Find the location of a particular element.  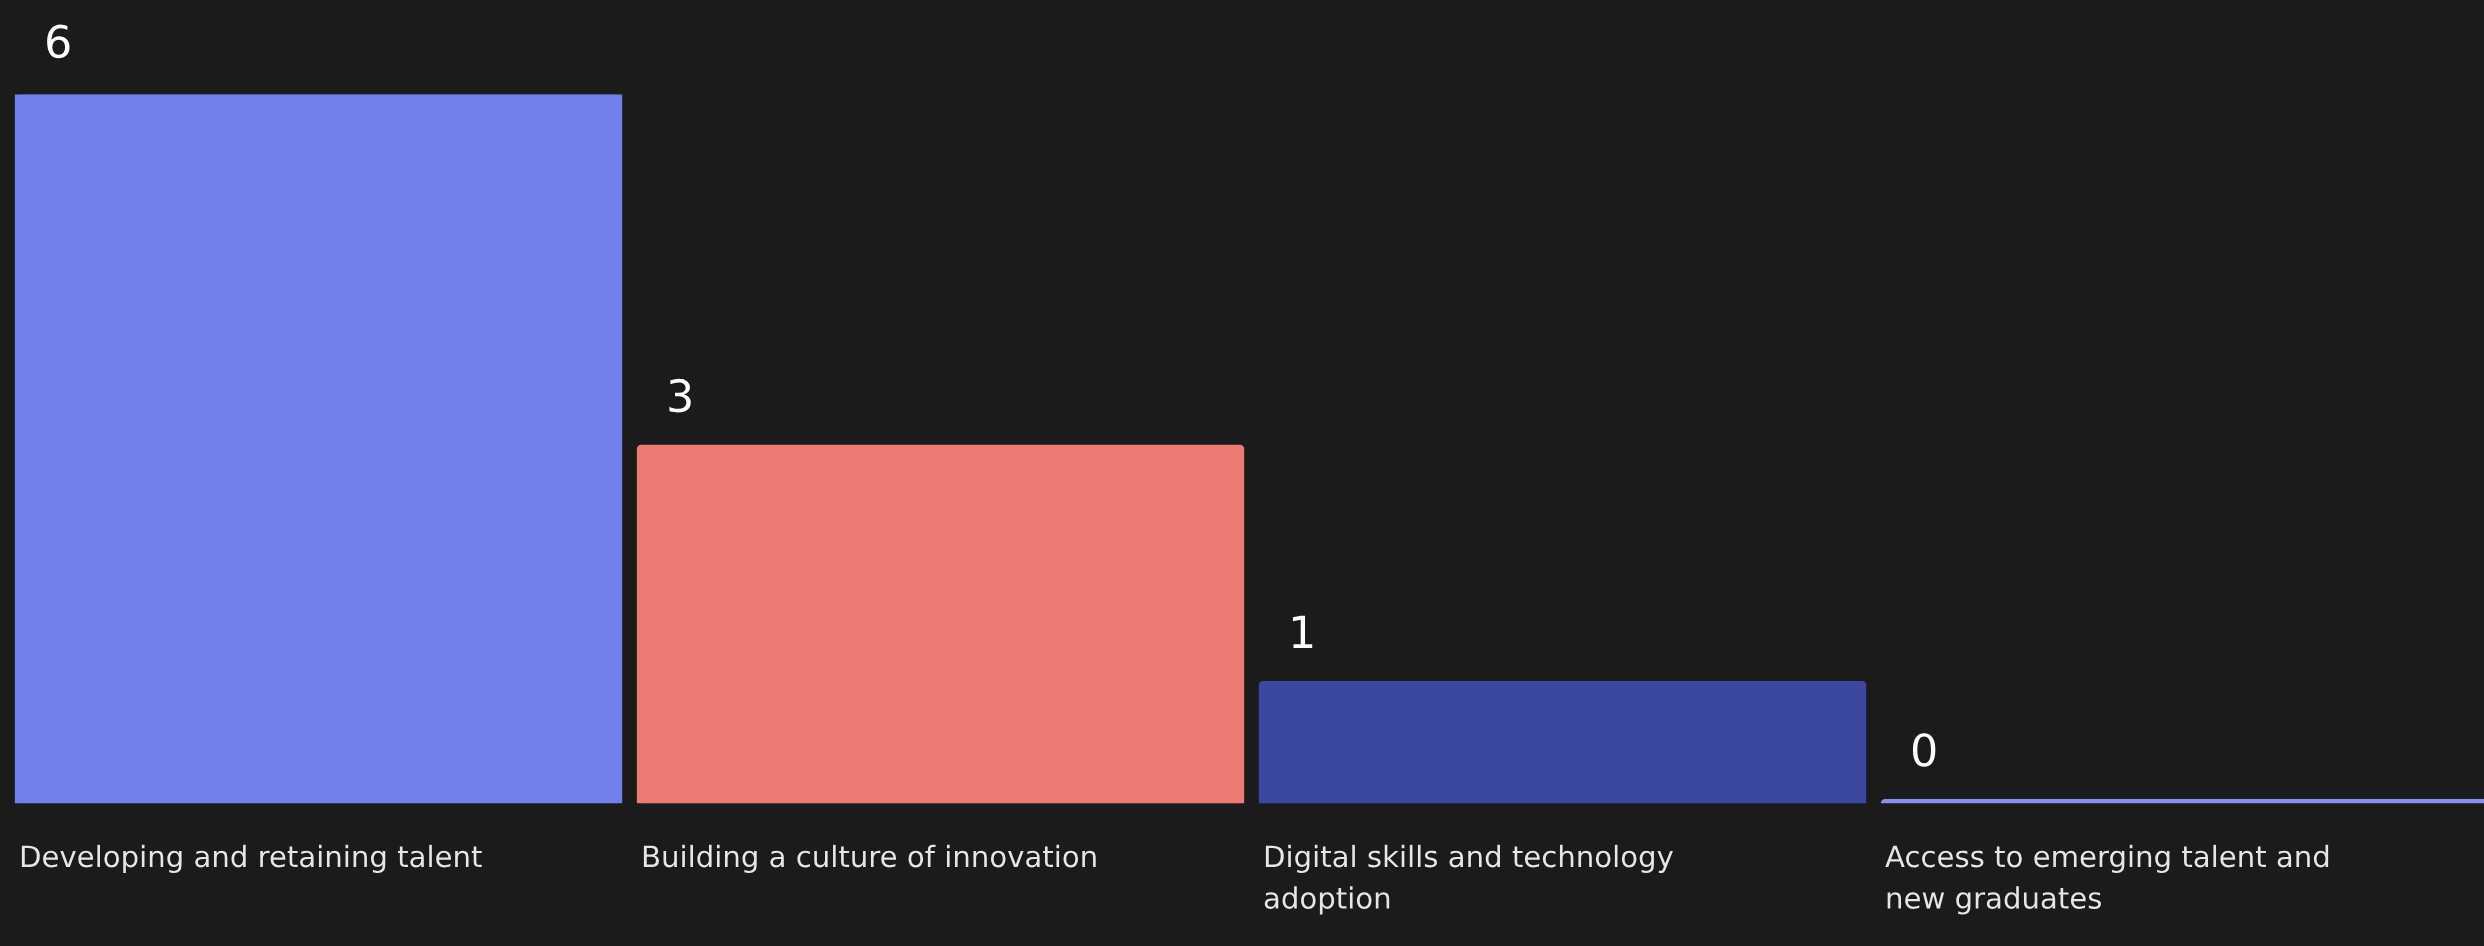

data-label: 0 is located at coordinates (1924, 750).